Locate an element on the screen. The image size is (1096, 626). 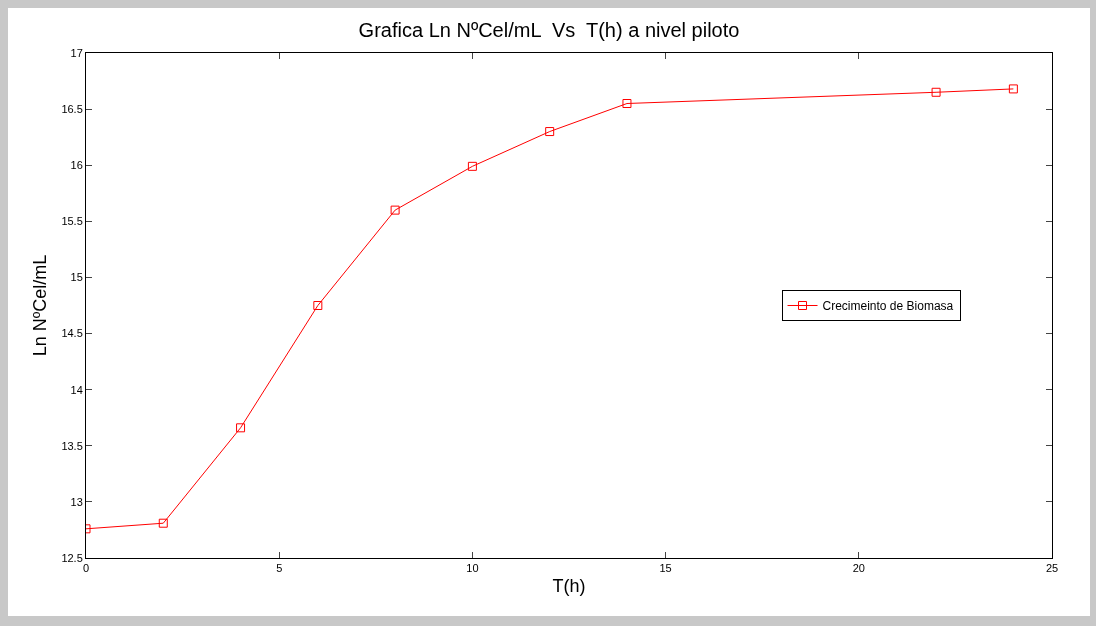
x-tick-label: 5 is located at coordinates (279, 568).